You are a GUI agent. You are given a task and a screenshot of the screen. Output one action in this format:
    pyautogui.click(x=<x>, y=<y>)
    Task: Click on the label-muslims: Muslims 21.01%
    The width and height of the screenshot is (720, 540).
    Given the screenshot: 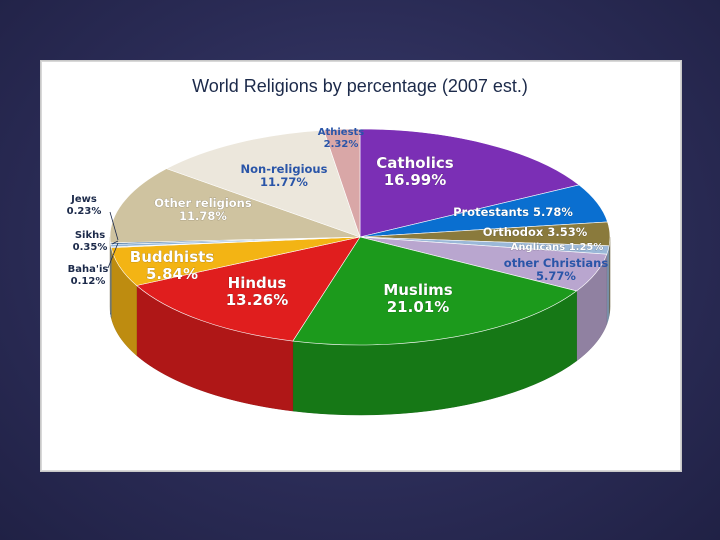 What is the action you would take?
    pyautogui.click(x=417, y=298)
    